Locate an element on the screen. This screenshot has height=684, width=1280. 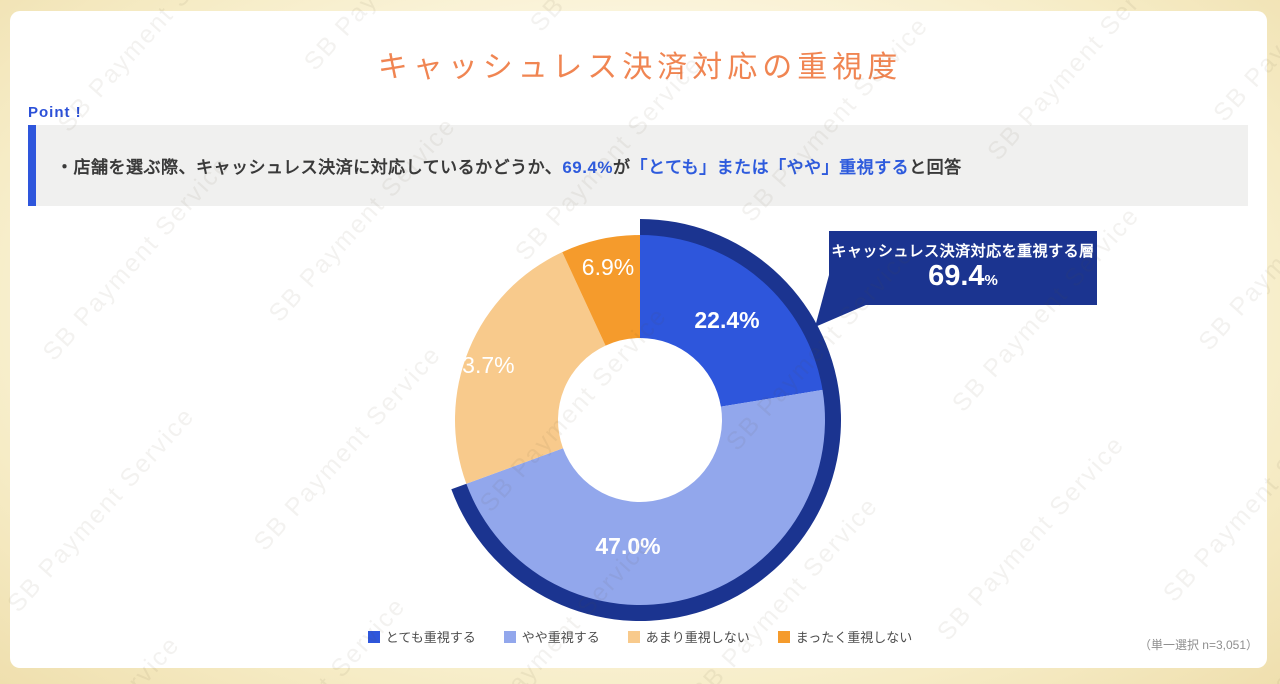
highlight-callout: キャッシュレス決済対応を重視する層 69.4% is located at coordinates (963, 268).